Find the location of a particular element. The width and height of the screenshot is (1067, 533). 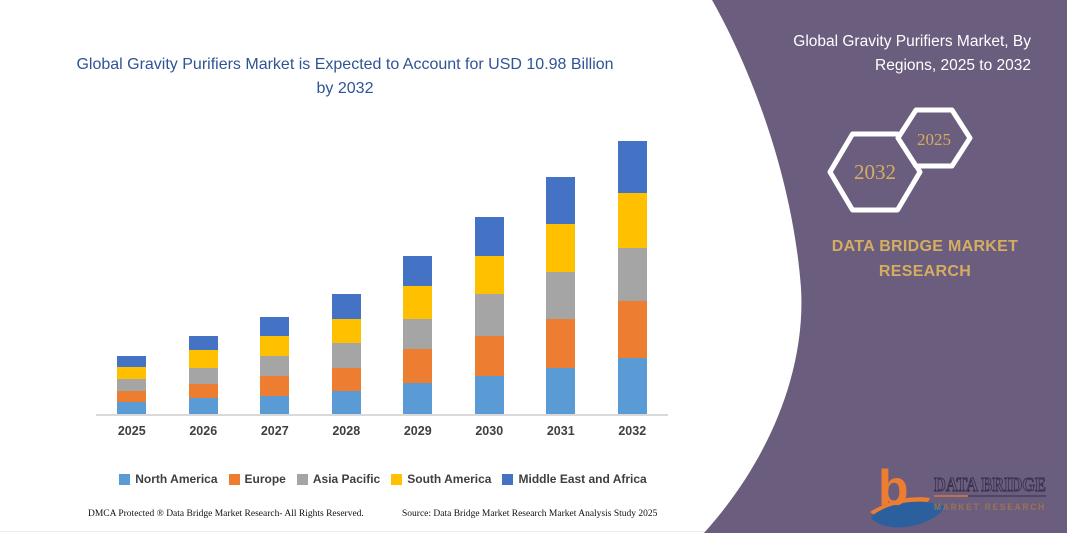

stacked-bar-2032 is located at coordinates (632, 277).